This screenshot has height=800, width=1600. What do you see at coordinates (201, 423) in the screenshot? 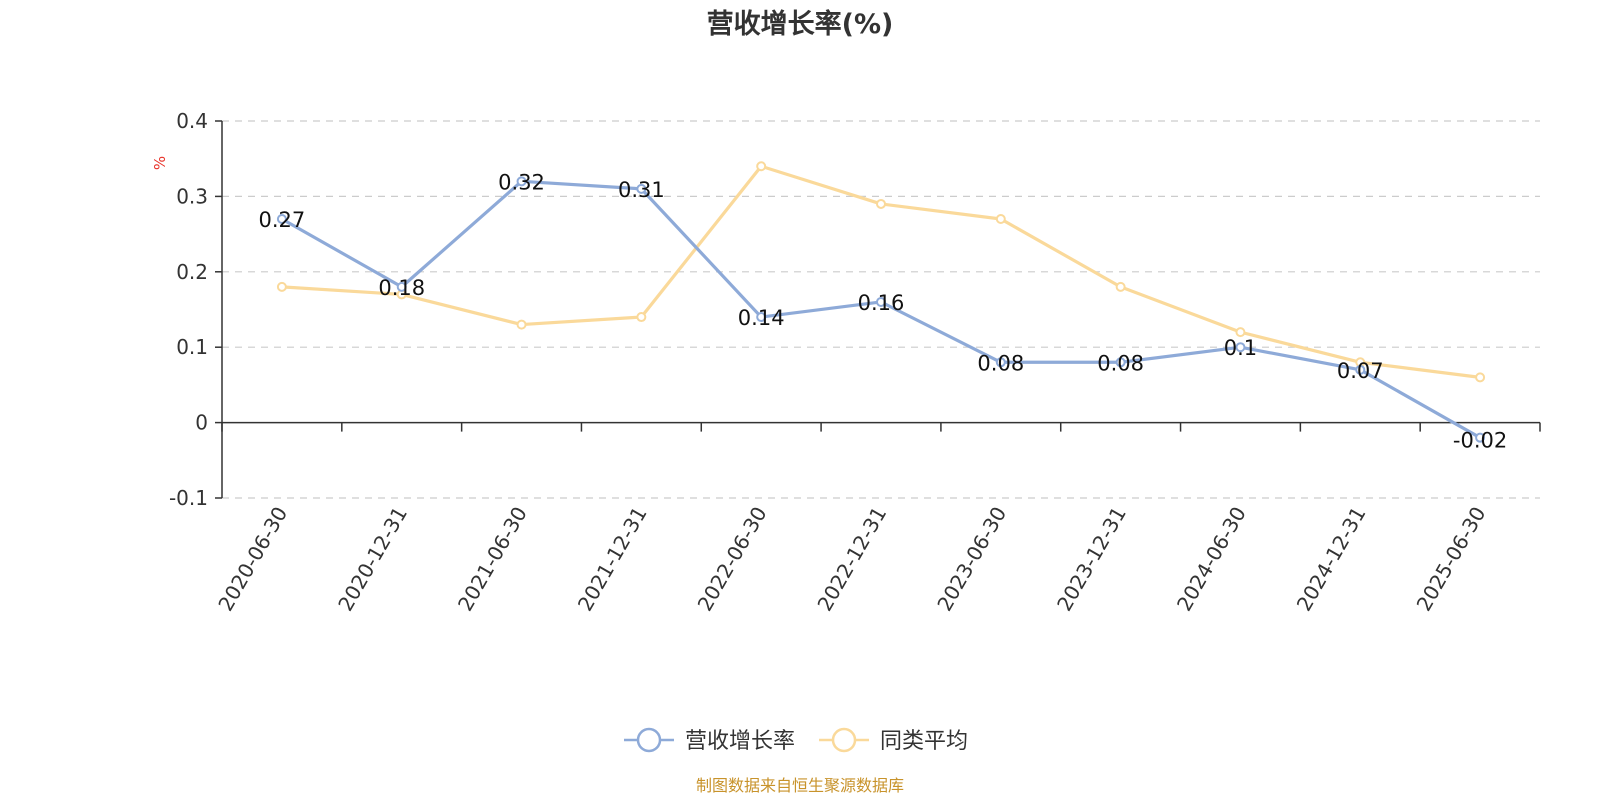
I see `y-tick-label: 0` at bounding box center [201, 423].